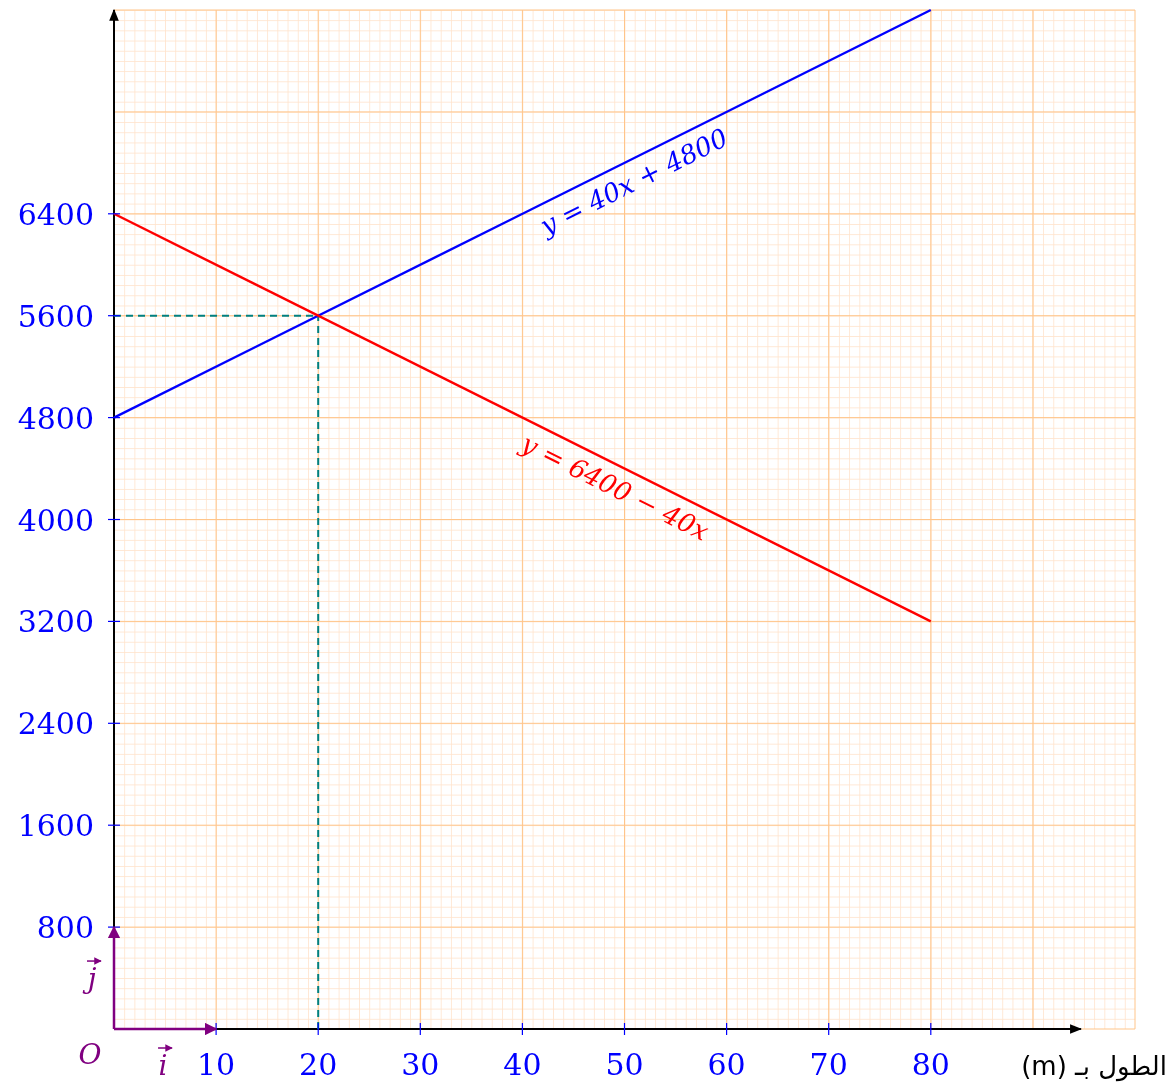 This screenshot has width=1173, height=1088. I want to click on y-tick-label: 4800, so click(55, 418).